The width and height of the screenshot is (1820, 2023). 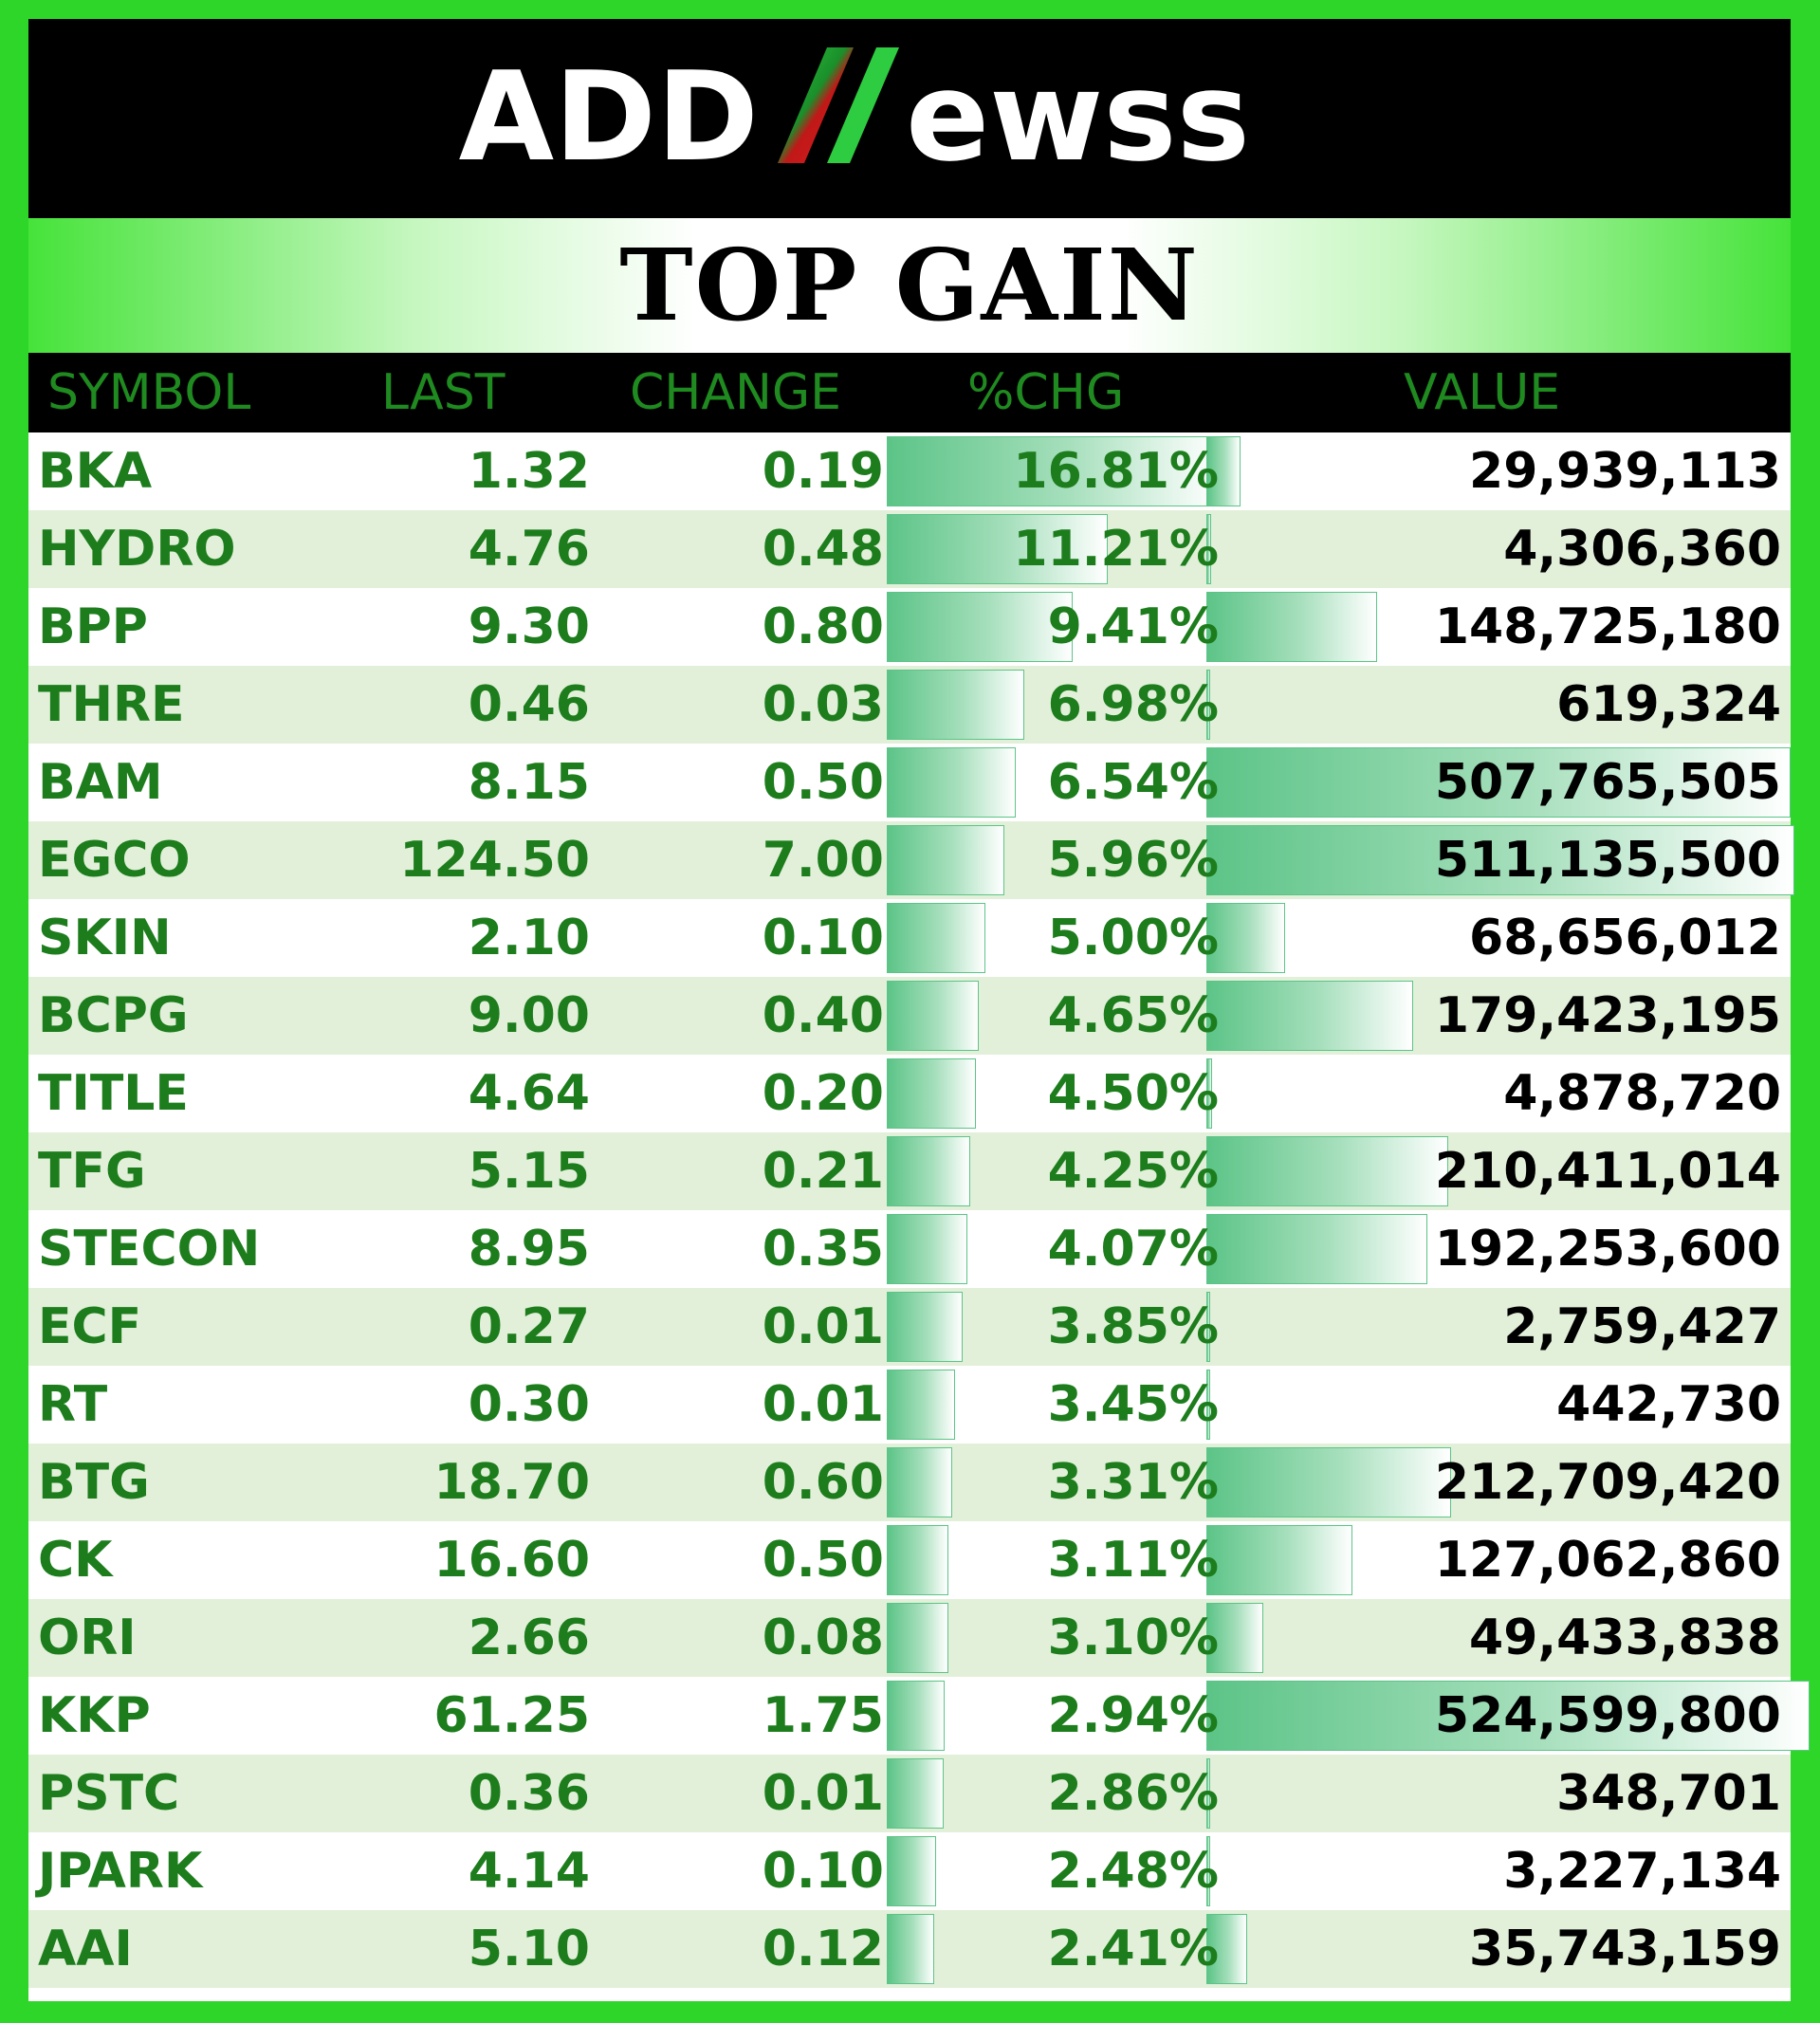 I want to click on pct-change-cell: 16.81%, so click(x=1116, y=471).